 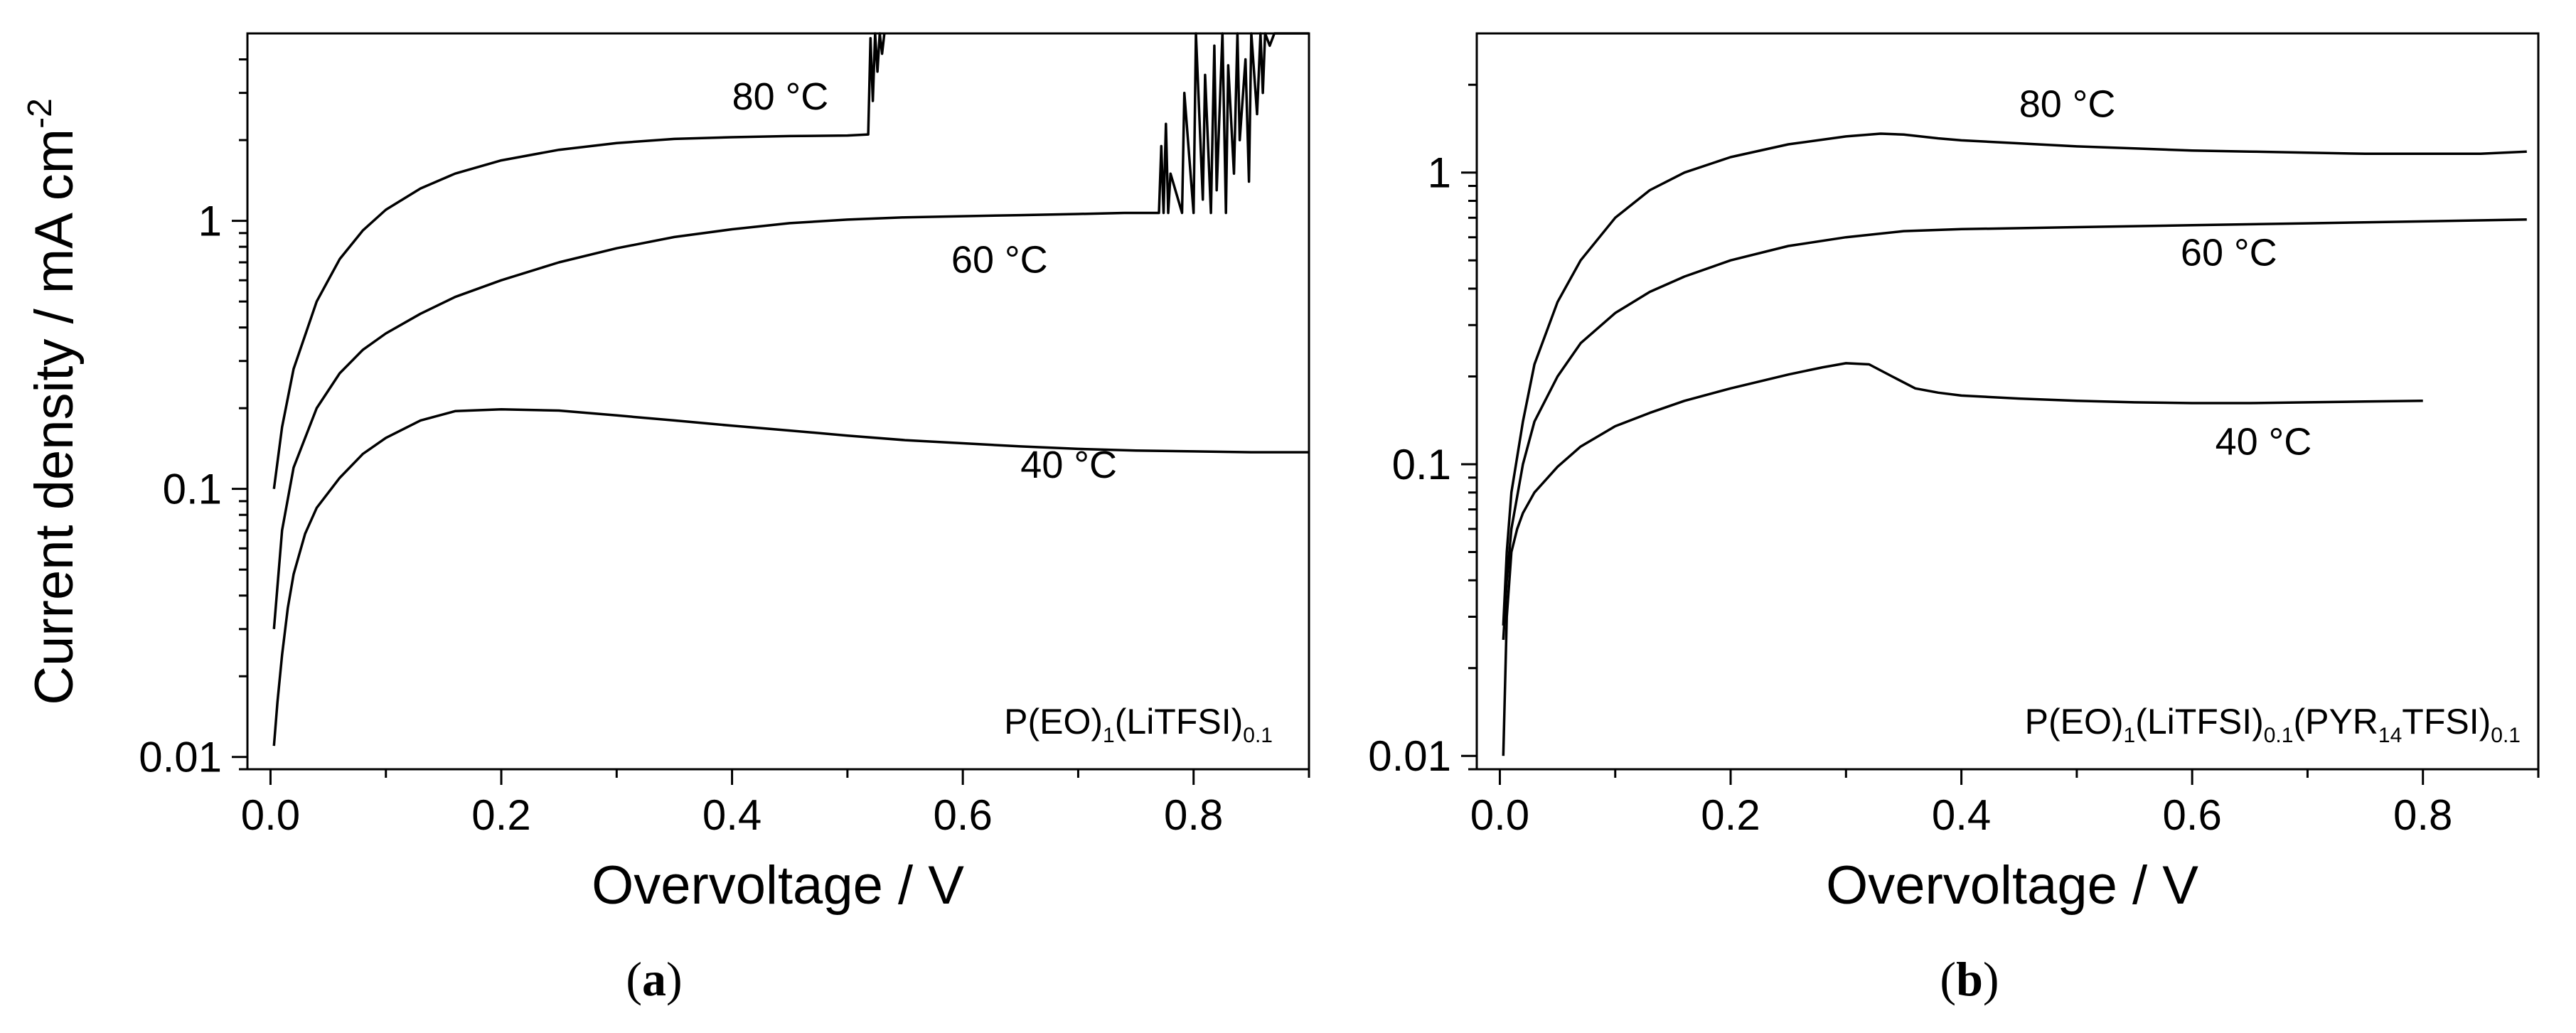 I want to click on panel-a-caption: (a), so click(x=654, y=979).